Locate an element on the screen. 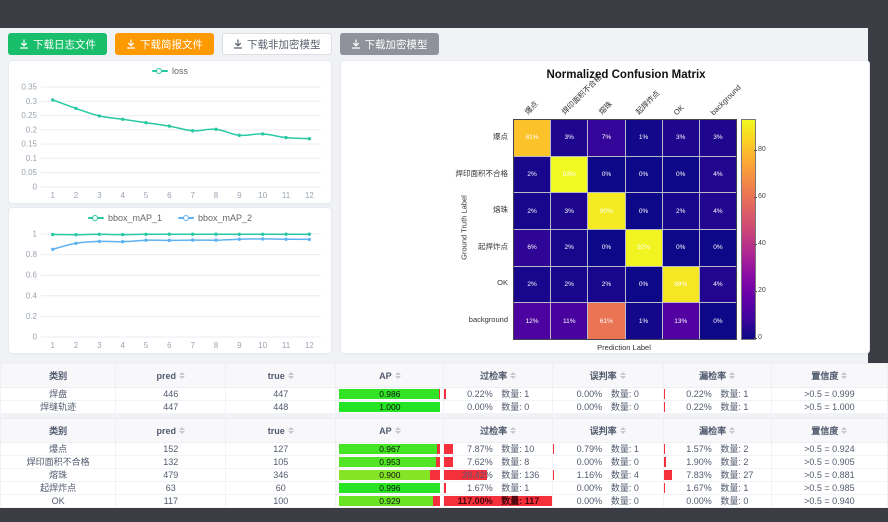  loss-chart-legend: loss is located at coordinates (170, 71).